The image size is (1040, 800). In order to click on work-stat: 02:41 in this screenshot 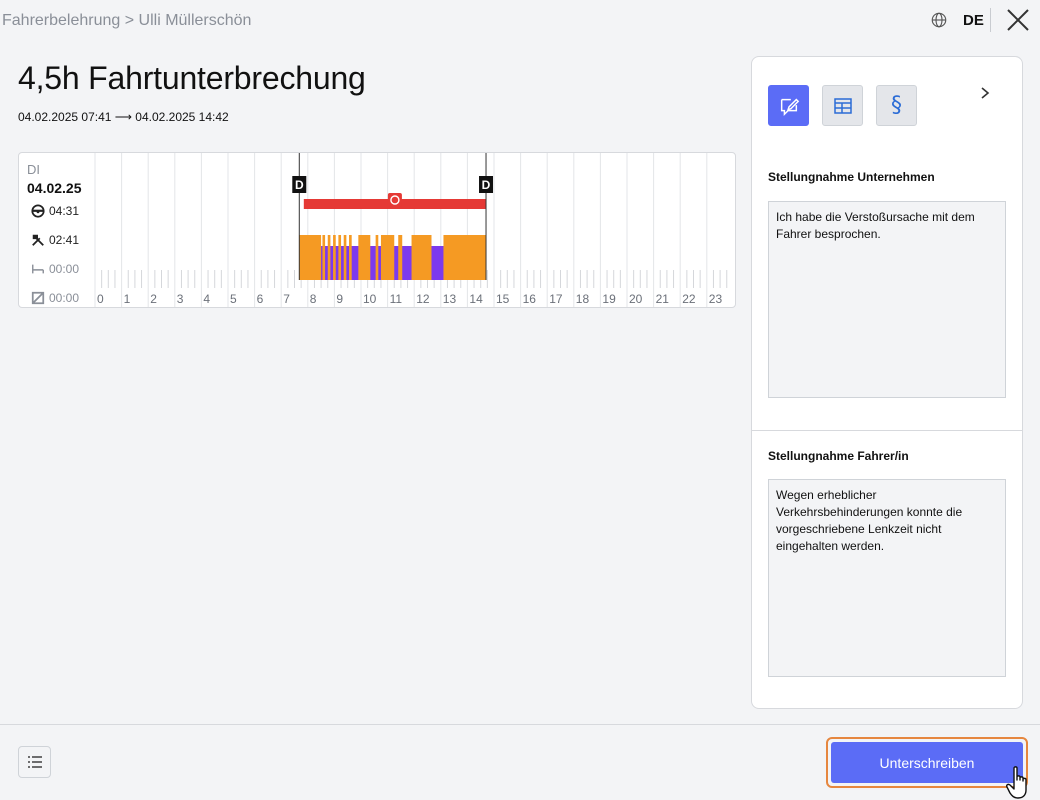, I will do `click(55, 240)`.